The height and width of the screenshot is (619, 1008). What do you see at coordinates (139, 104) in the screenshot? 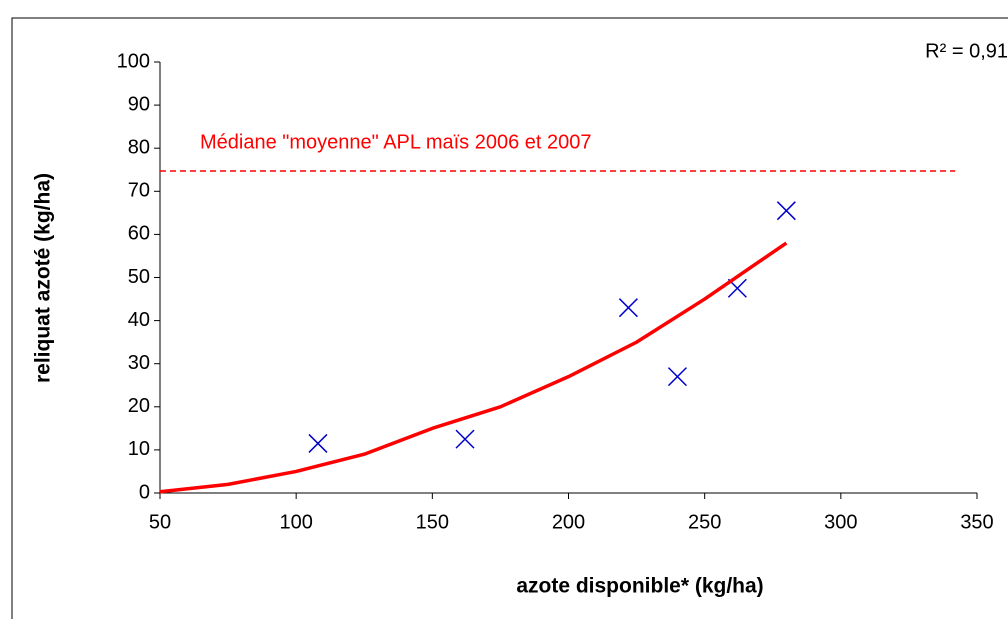
I see `y-tick-label: 90` at bounding box center [139, 104].